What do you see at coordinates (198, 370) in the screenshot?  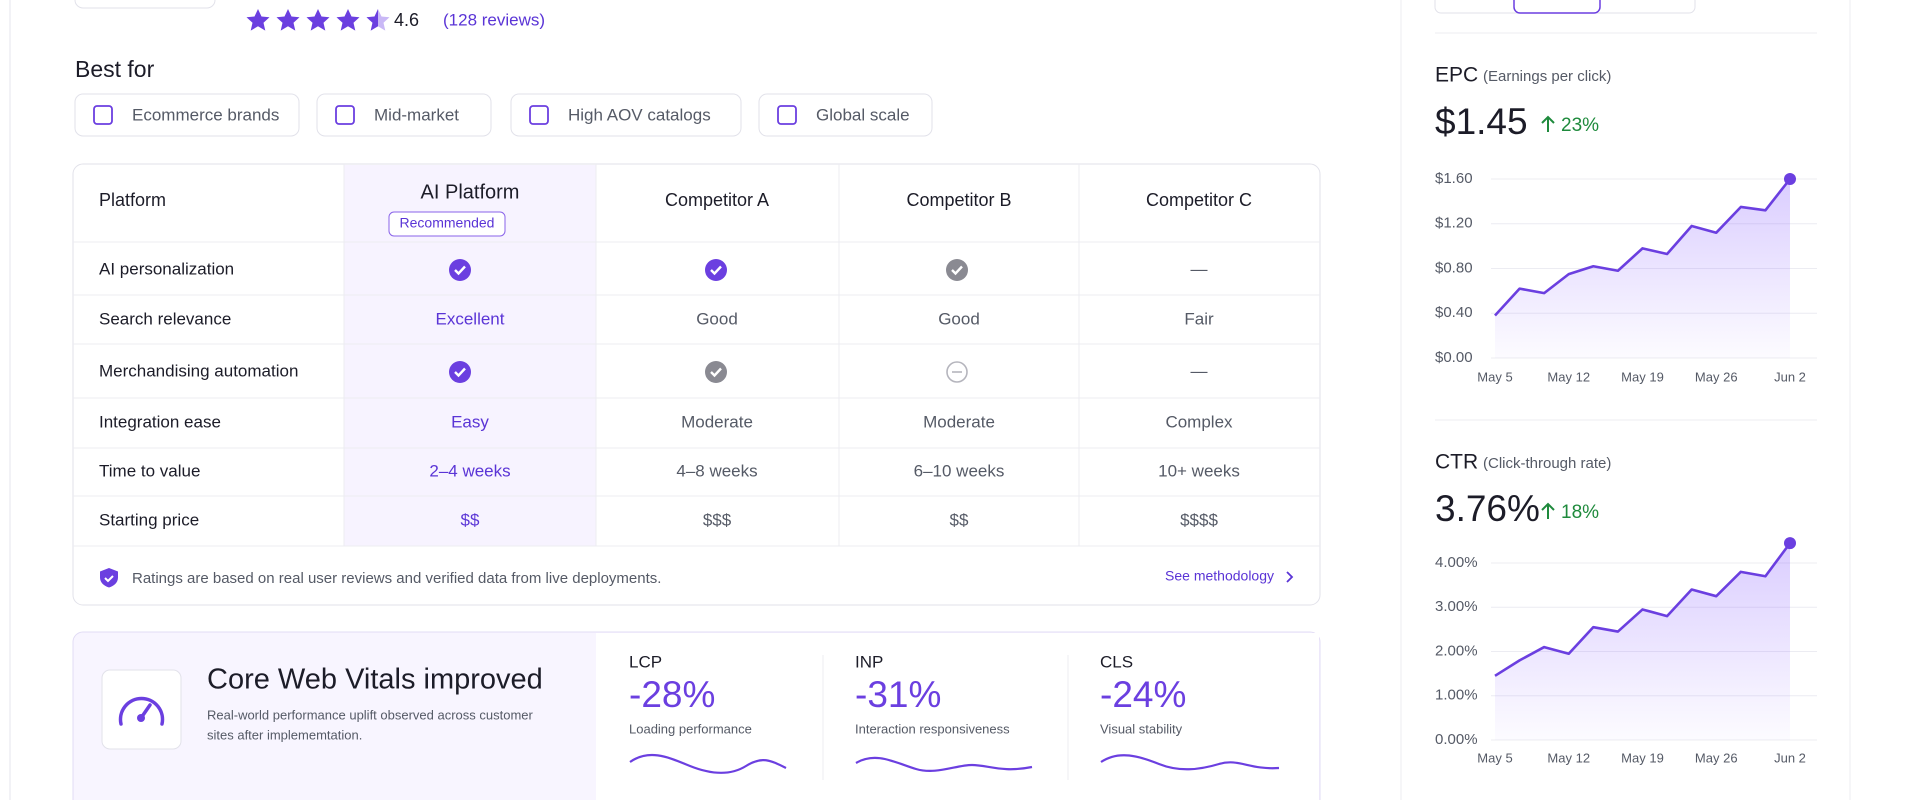 I see `row-label: Merchandising automation` at bounding box center [198, 370].